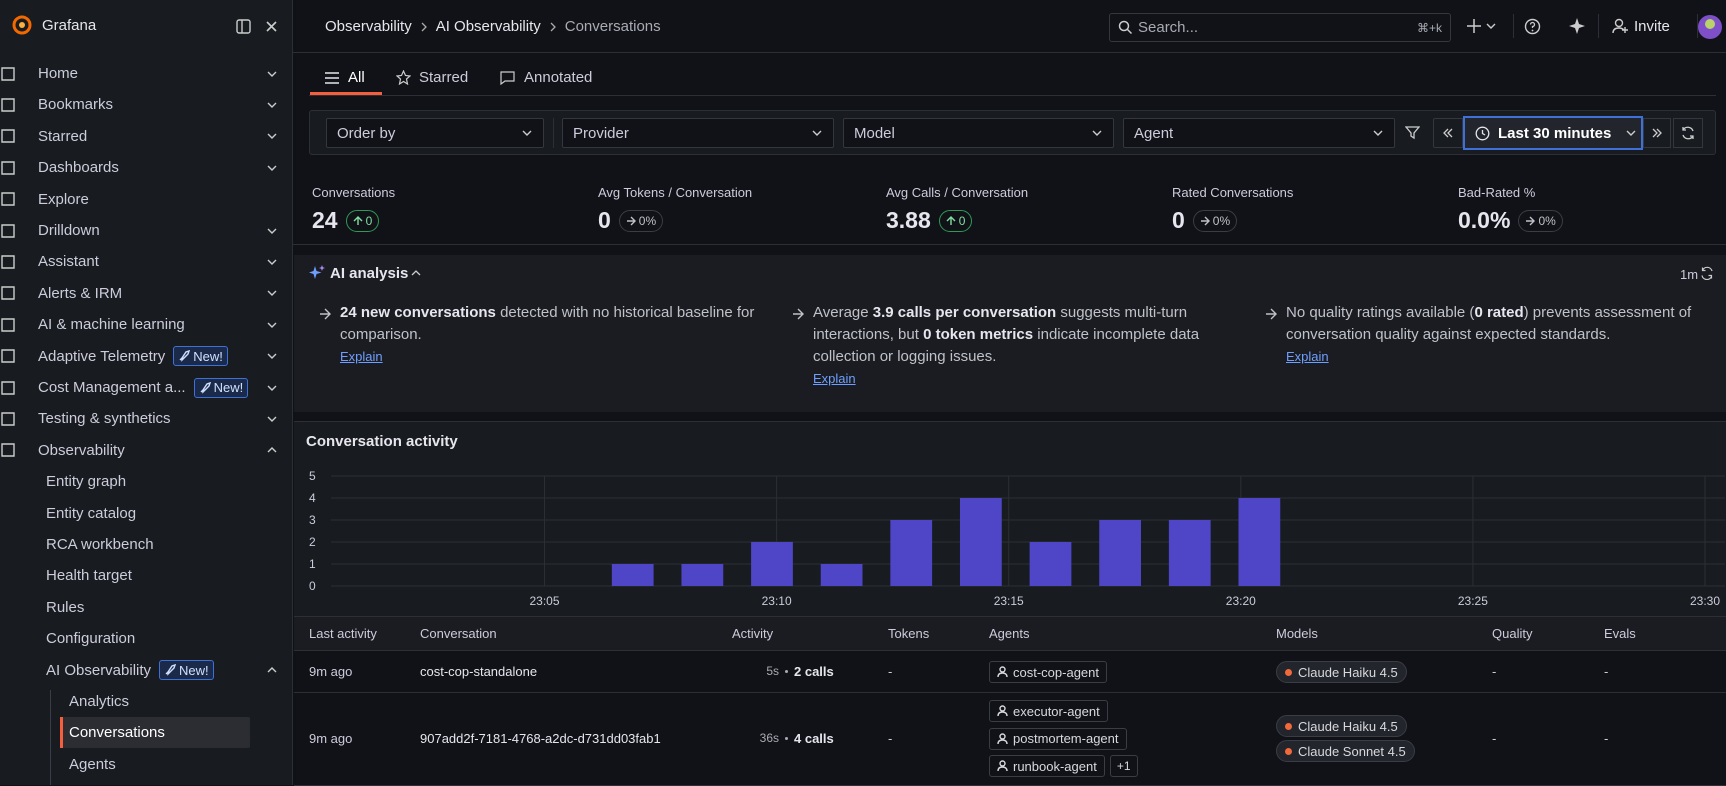  What do you see at coordinates (488, 26) in the screenshot?
I see `breadcrumb: AI Observability` at bounding box center [488, 26].